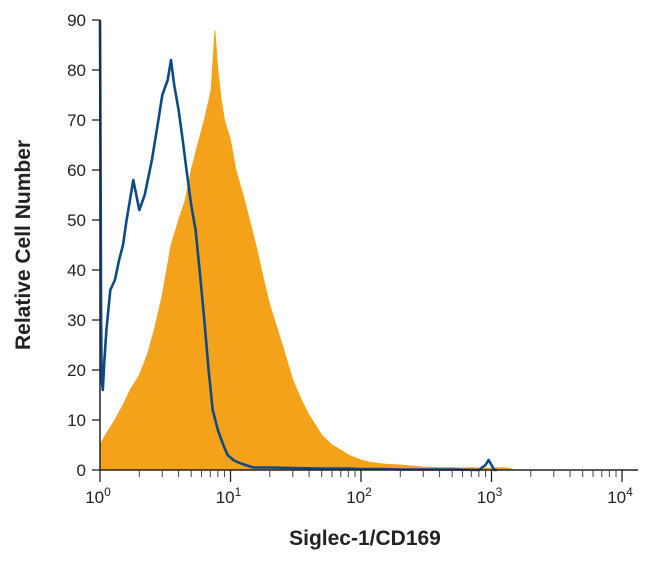 Image resolution: width=650 pixels, height=561 pixels. I want to click on y-tick-label: 60, so click(76, 170).